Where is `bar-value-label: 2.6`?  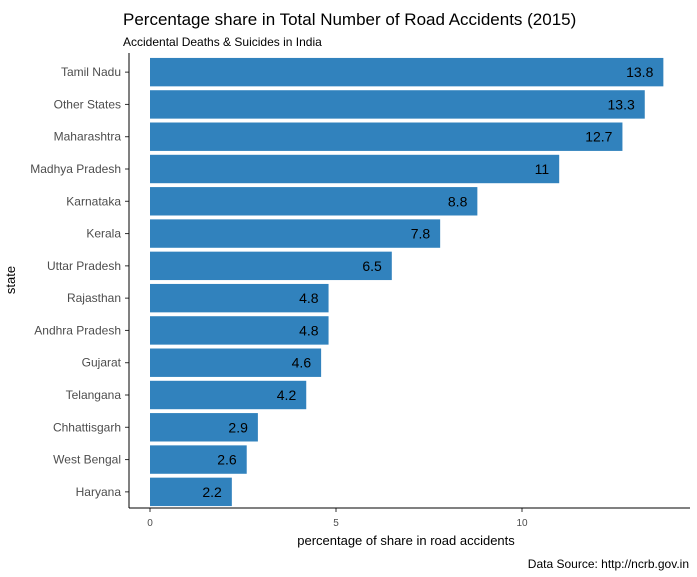
bar-value-label: 2.6 is located at coordinates (227, 460).